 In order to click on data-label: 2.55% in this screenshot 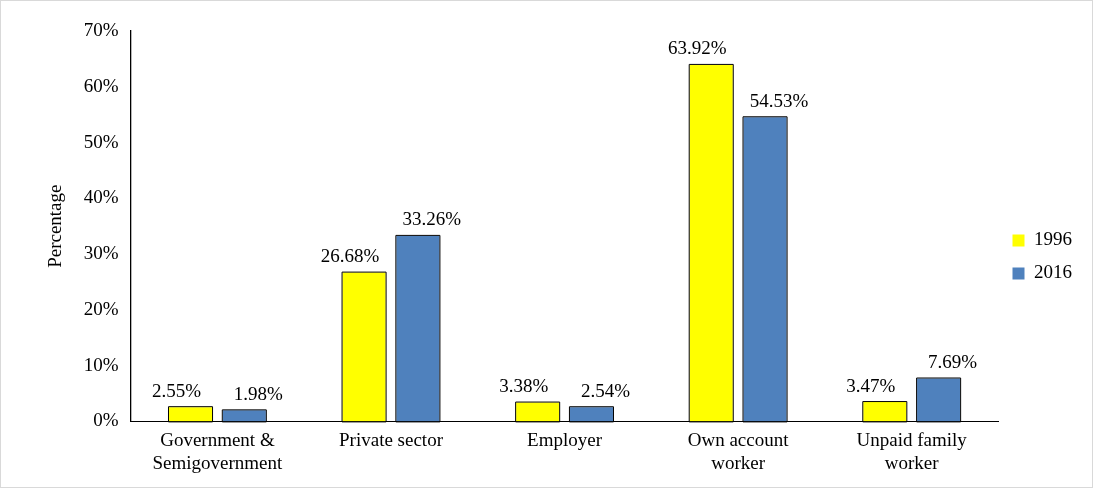, I will do `click(176, 390)`.